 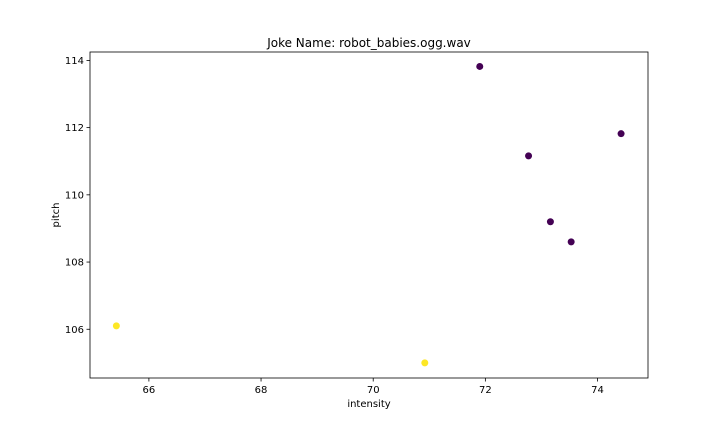 I want to click on x-tick-label: 68, so click(x=261, y=390).